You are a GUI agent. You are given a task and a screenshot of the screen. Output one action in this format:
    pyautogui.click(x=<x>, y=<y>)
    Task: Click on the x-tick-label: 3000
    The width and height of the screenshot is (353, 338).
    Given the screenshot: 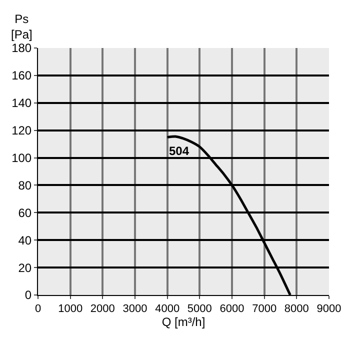 What is the action you would take?
    pyautogui.click(x=135, y=309)
    